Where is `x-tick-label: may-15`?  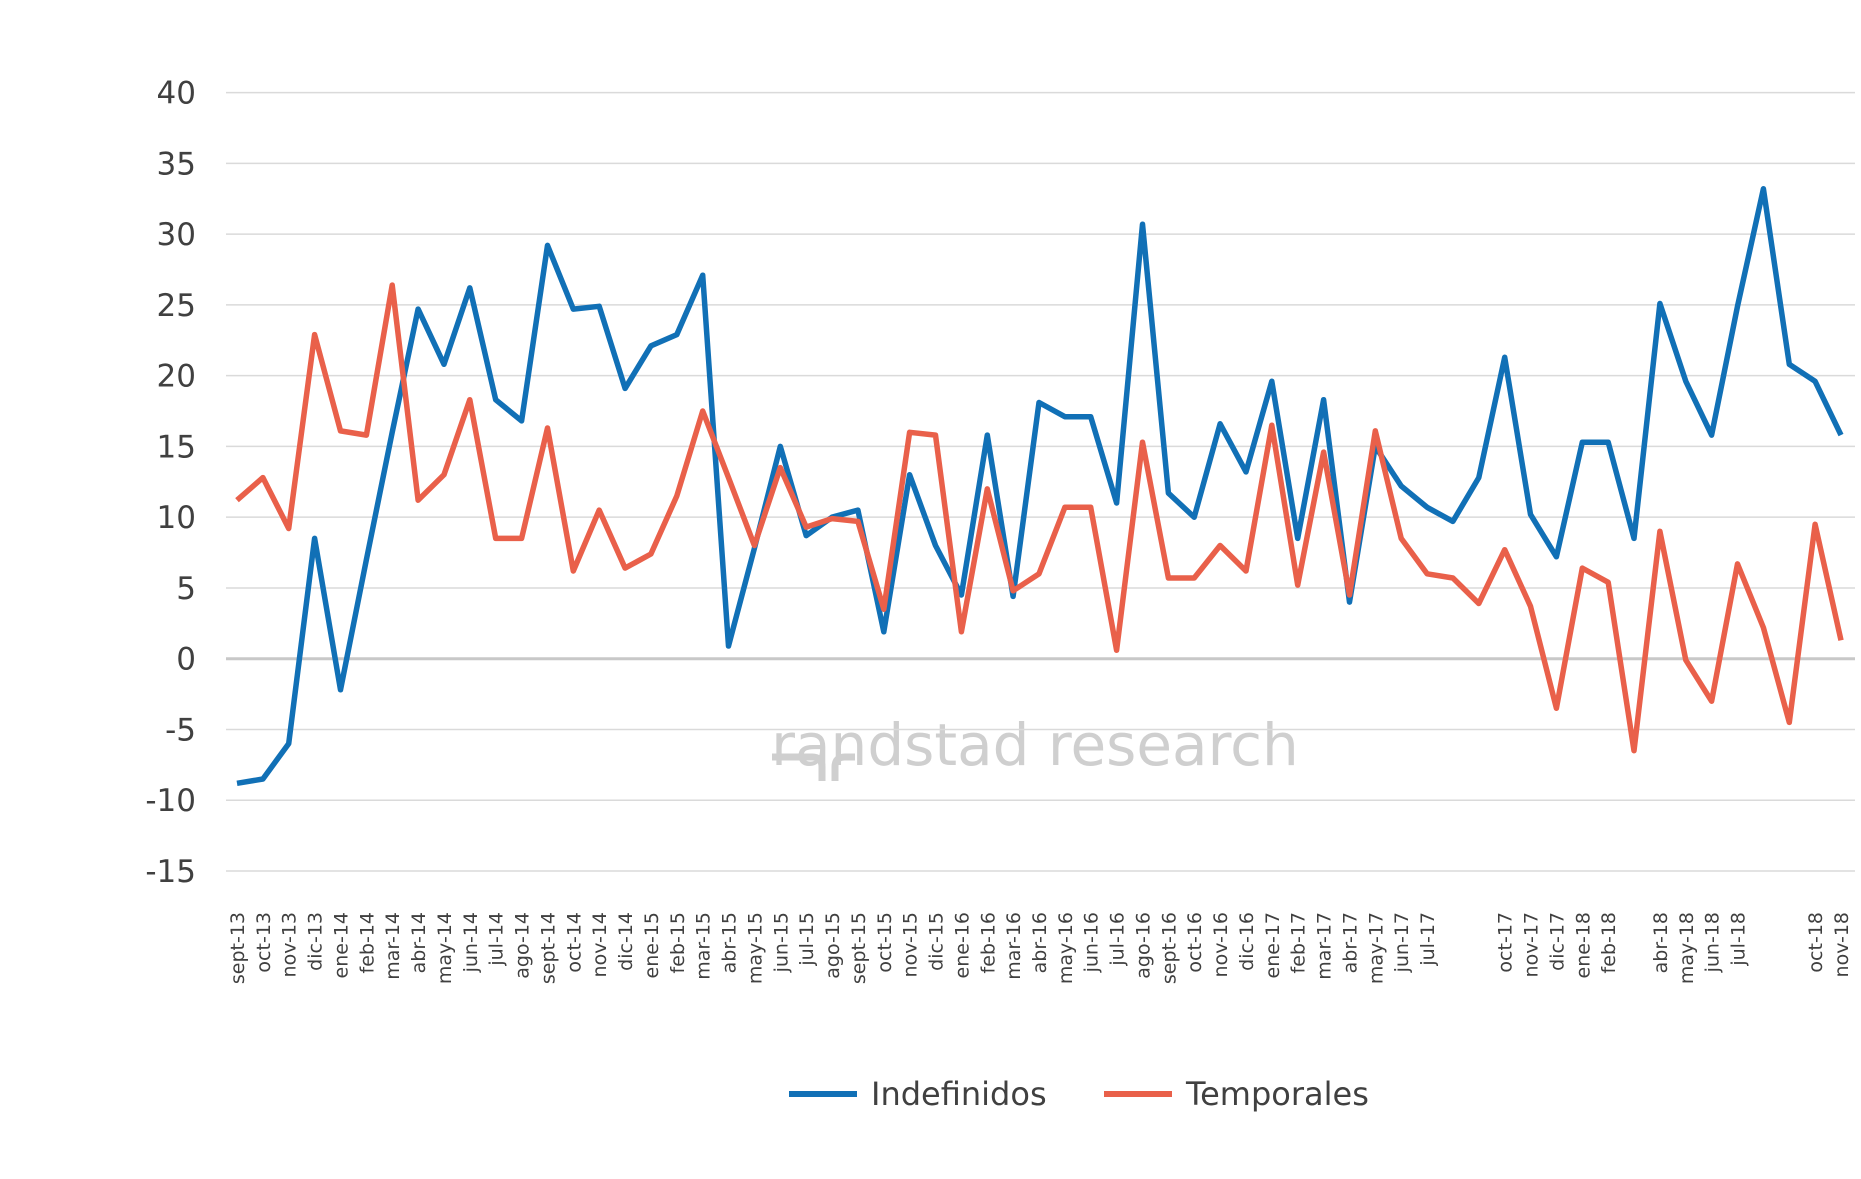 x-tick-label: may-15 is located at coordinates (755, 948).